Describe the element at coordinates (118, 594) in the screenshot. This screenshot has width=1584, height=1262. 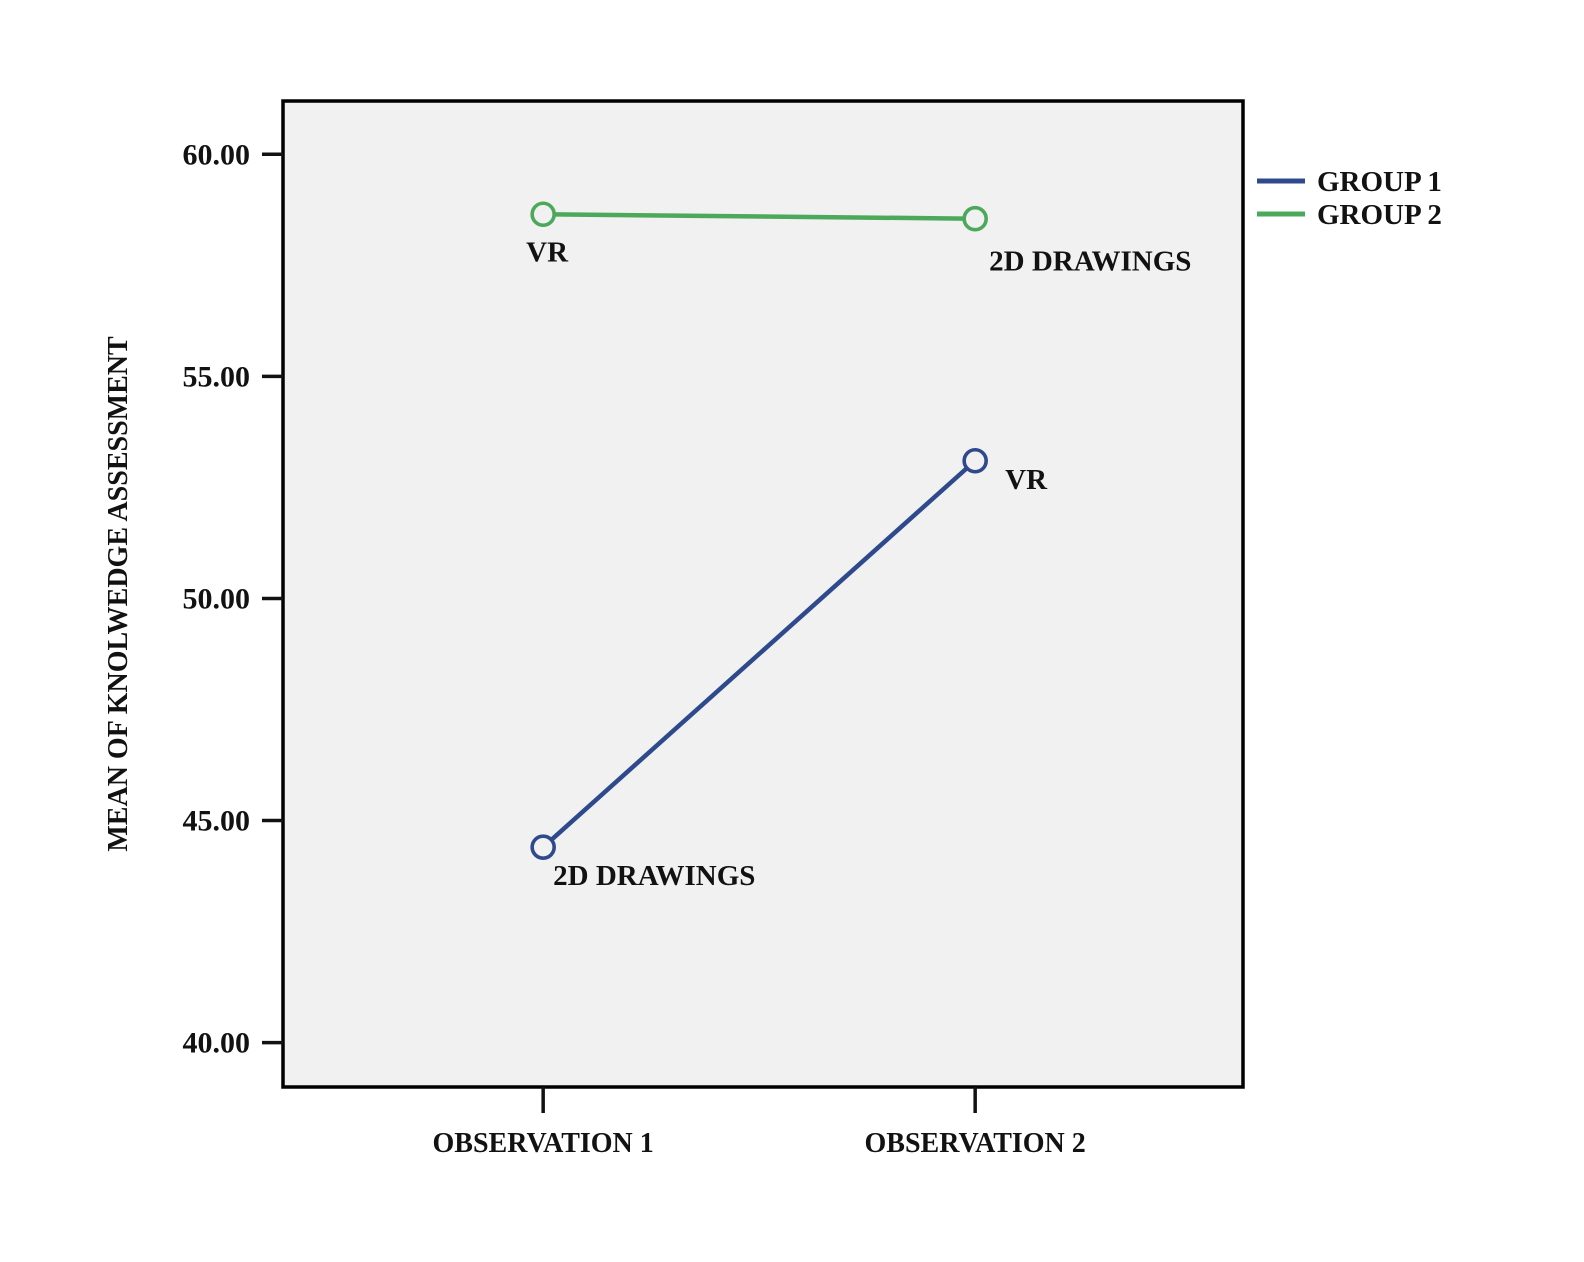
I see `y-axis-title: MEAN OF KNOLWEDGE ASSESSMENT` at that location.